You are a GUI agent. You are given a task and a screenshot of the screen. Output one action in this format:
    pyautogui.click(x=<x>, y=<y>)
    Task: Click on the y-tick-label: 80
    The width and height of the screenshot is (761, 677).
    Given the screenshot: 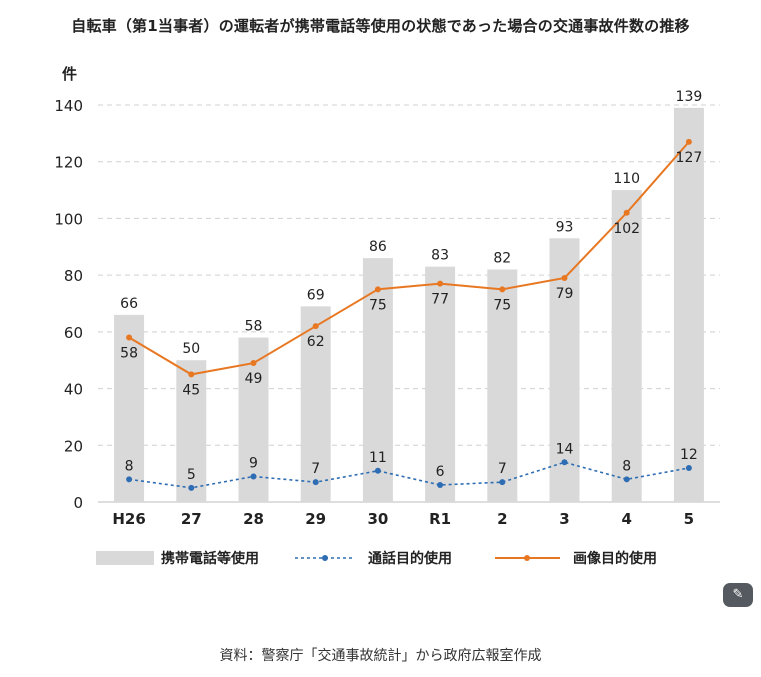 What is the action you would take?
    pyautogui.click(x=73, y=276)
    